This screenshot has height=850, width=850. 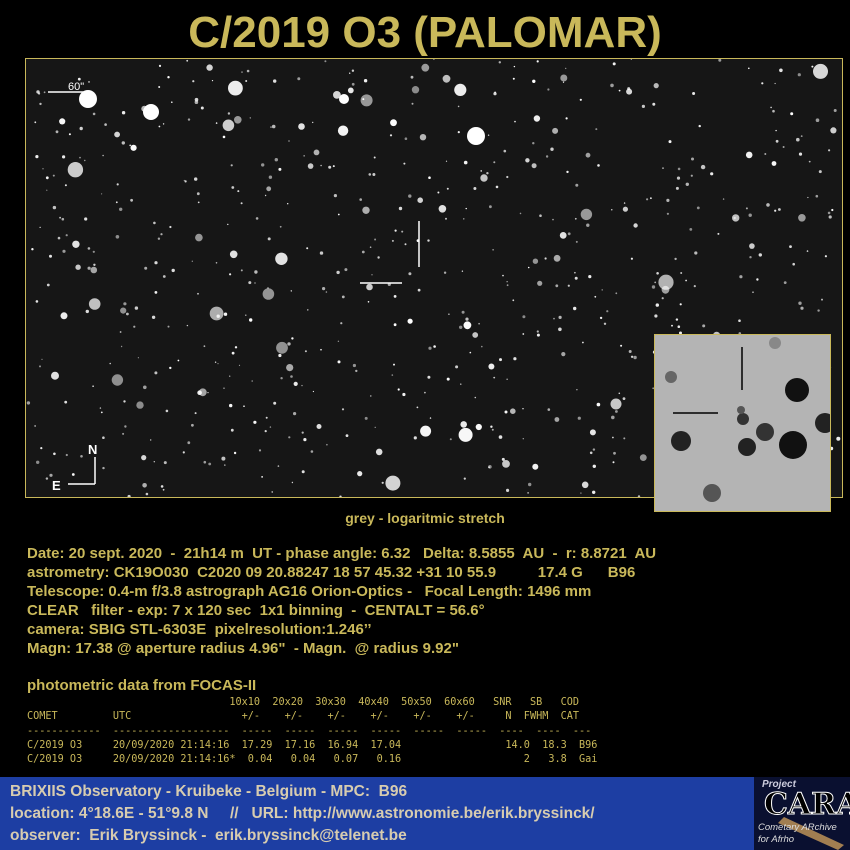 What do you see at coordinates (76, 87) in the screenshot?
I see `scale-label: 60"` at bounding box center [76, 87].